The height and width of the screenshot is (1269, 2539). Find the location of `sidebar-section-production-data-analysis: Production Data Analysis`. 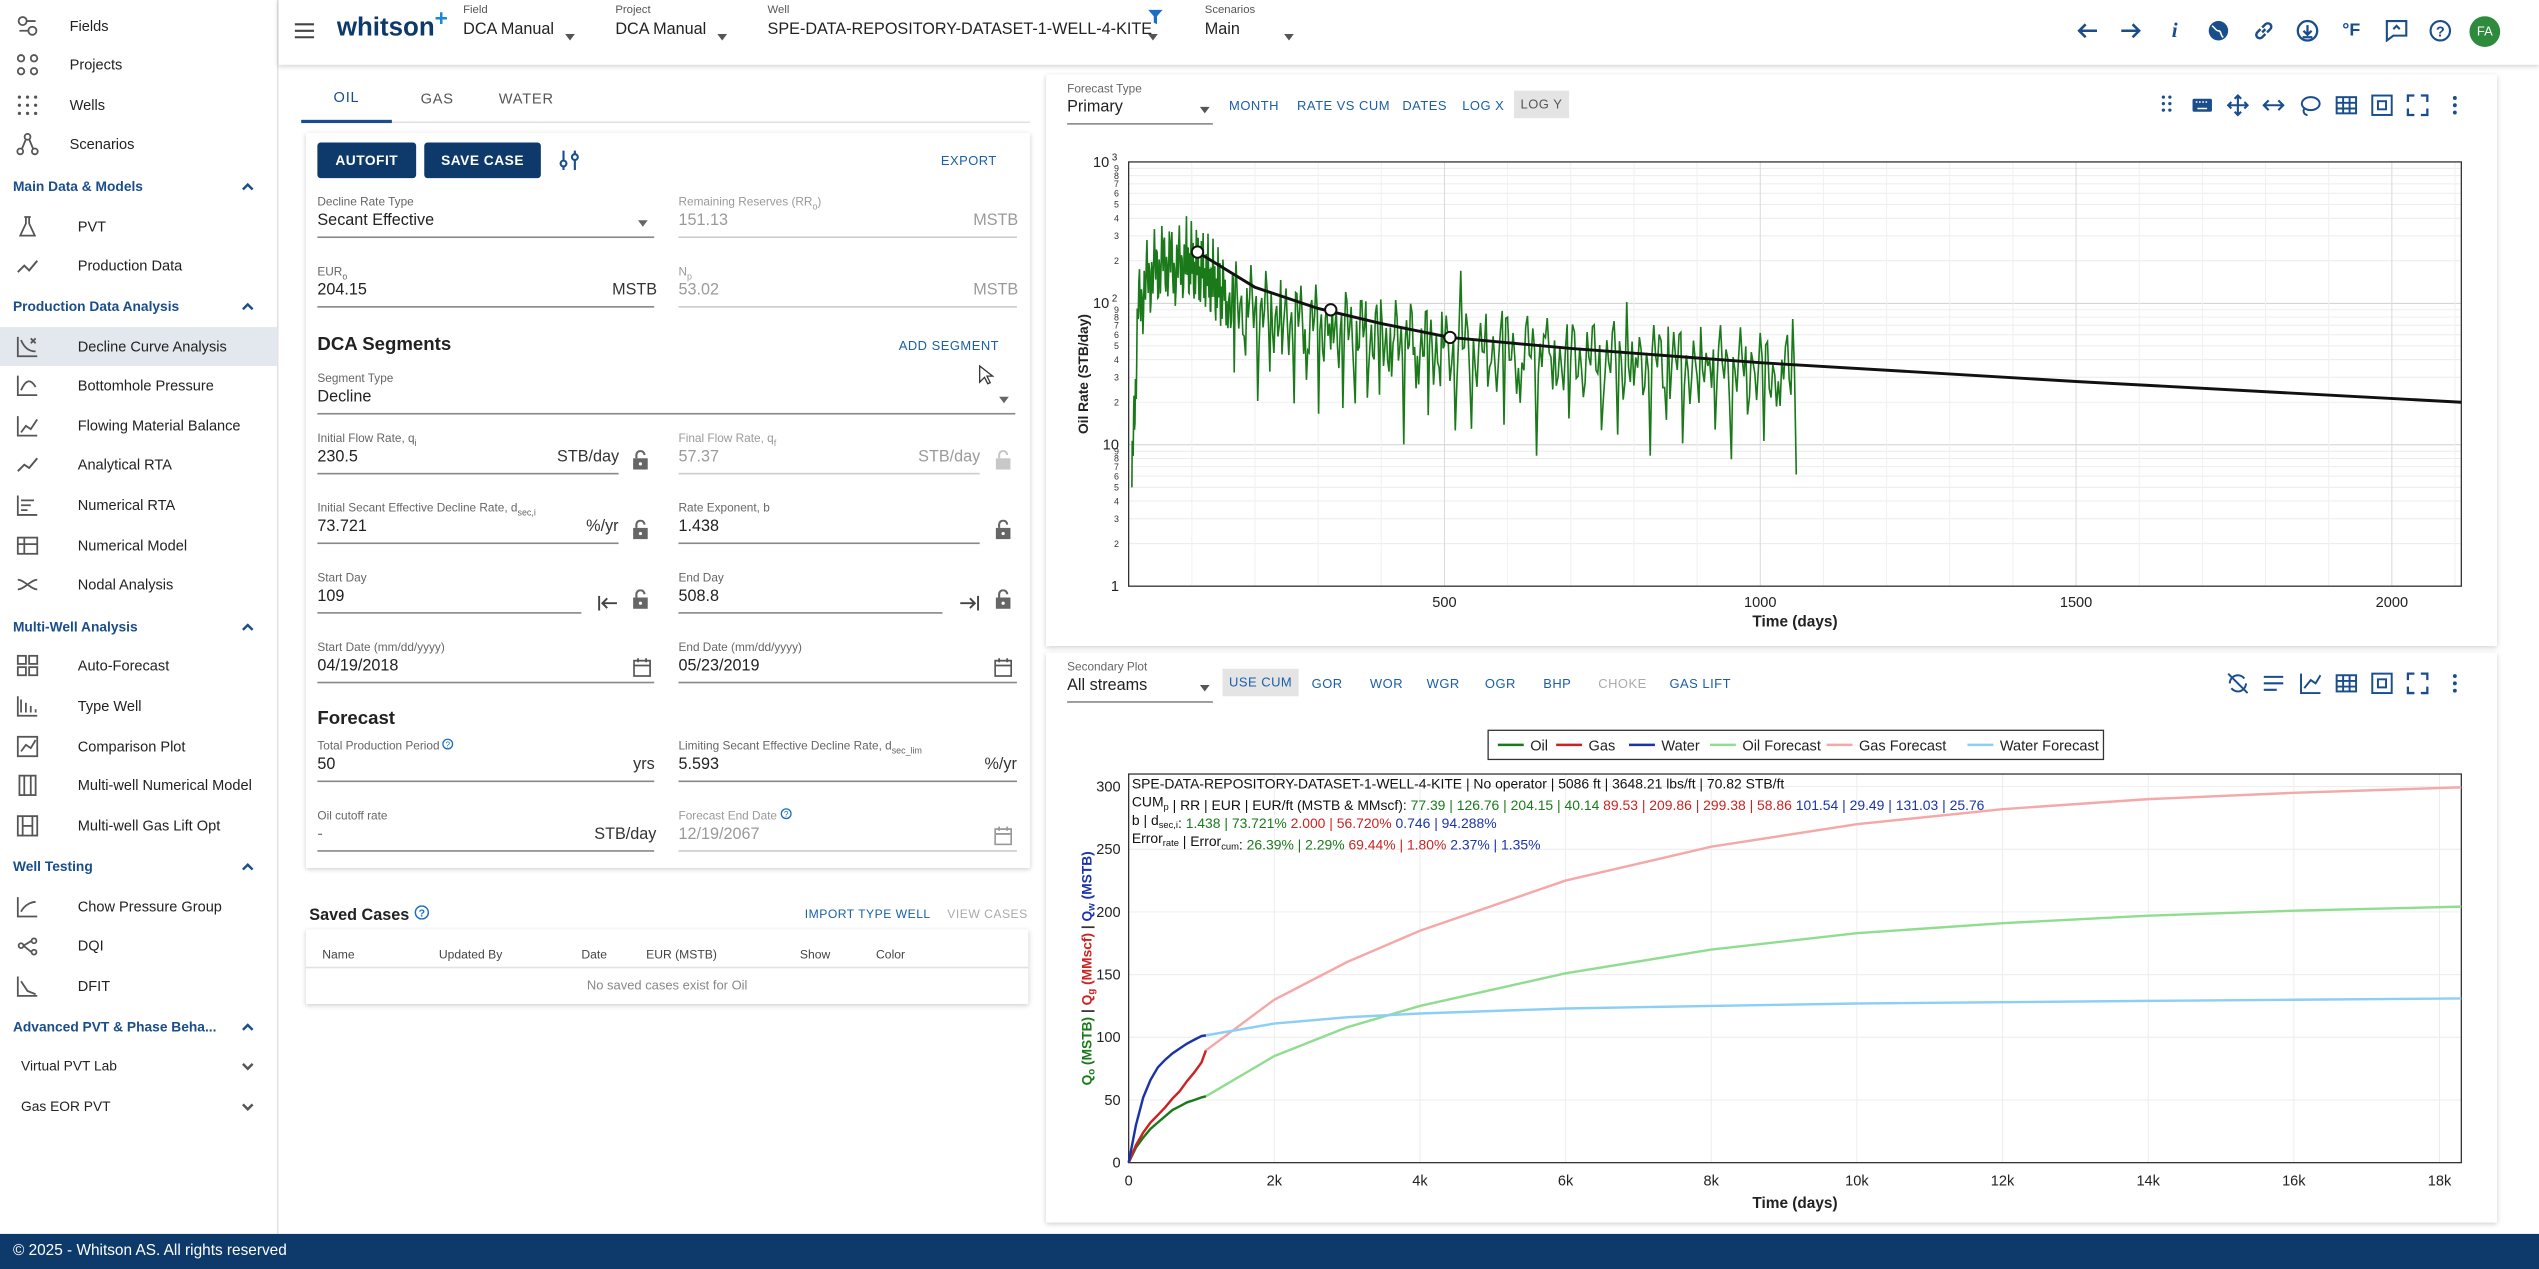

sidebar-section-production-data-analysis: Production Data Analysis is located at coordinates (138, 306).